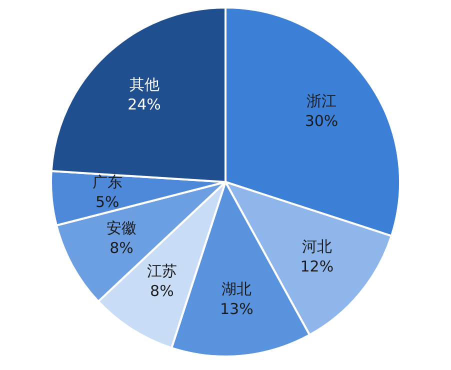 The height and width of the screenshot is (370, 451). I want to click on slice-label: 安徽, so click(121, 228).